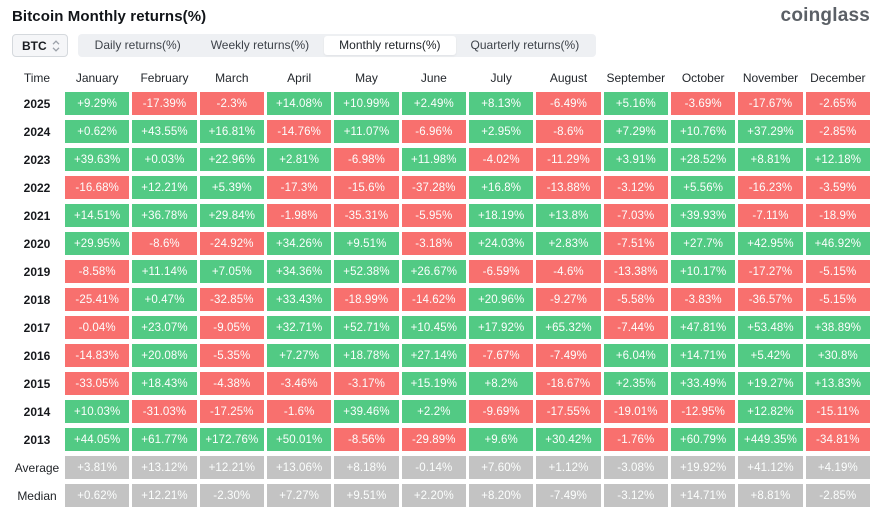 The image size is (896, 520). What do you see at coordinates (231, 411) in the screenshot?
I see `return-cell: -17.25%` at bounding box center [231, 411].